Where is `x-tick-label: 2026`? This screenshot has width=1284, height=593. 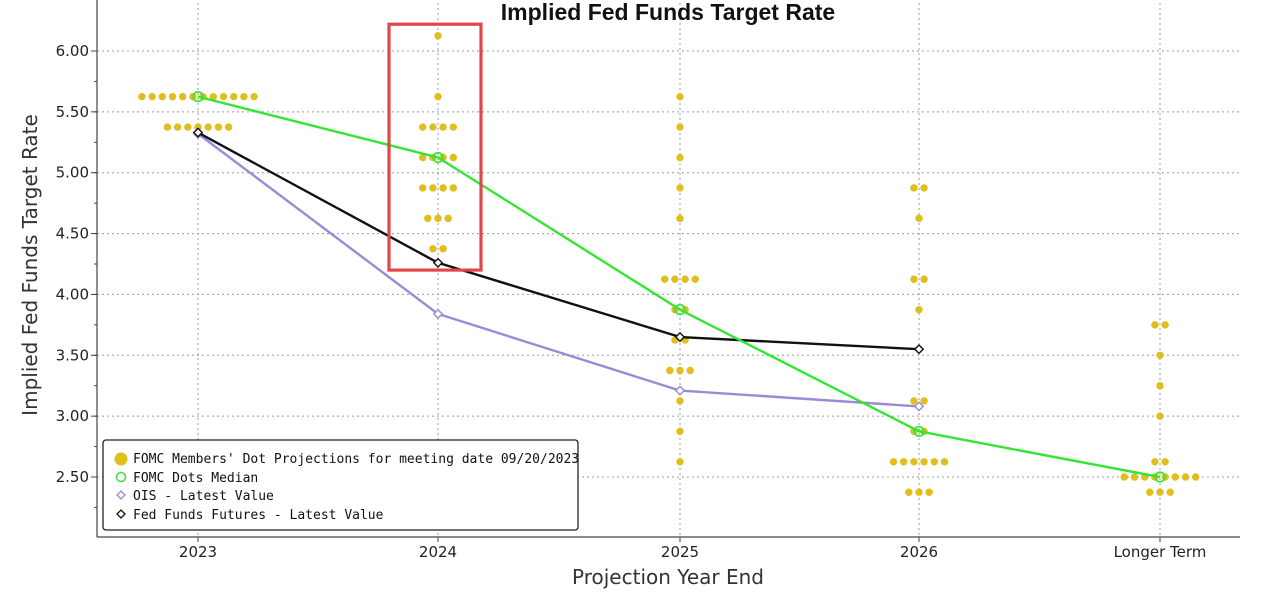
x-tick-label: 2026 is located at coordinates (919, 552).